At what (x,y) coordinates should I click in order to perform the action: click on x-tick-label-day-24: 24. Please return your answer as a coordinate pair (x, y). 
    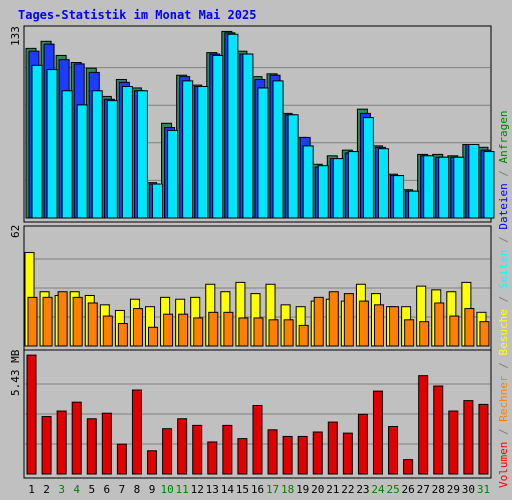
    Looking at the image, I should click on (378, 489).